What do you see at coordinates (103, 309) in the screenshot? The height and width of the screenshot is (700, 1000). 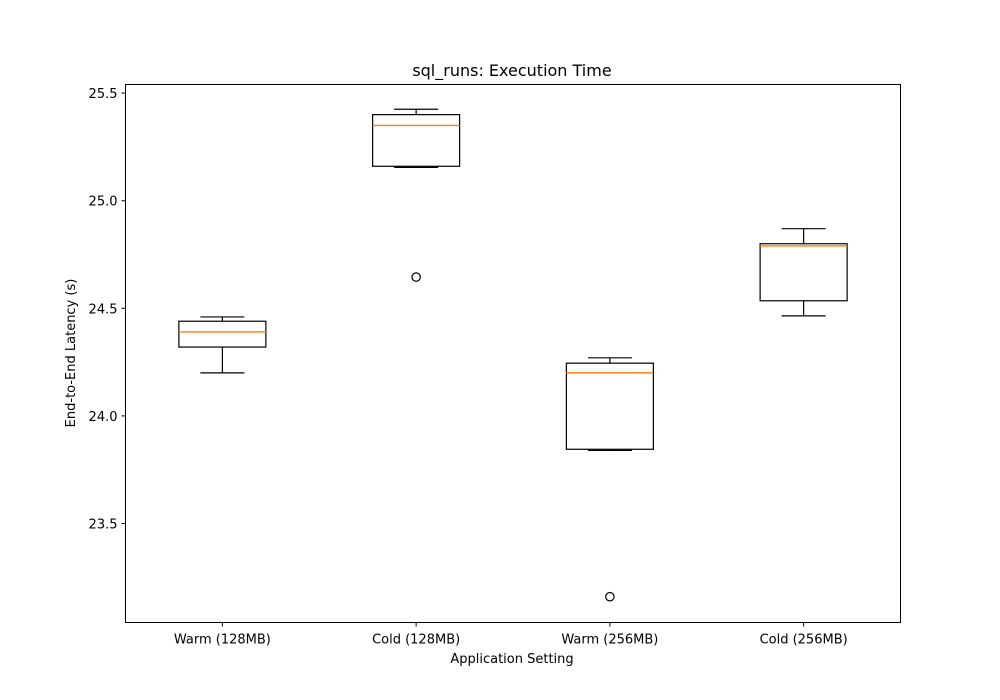 I see `y-tick-label: 24.5` at bounding box center [103, 309].